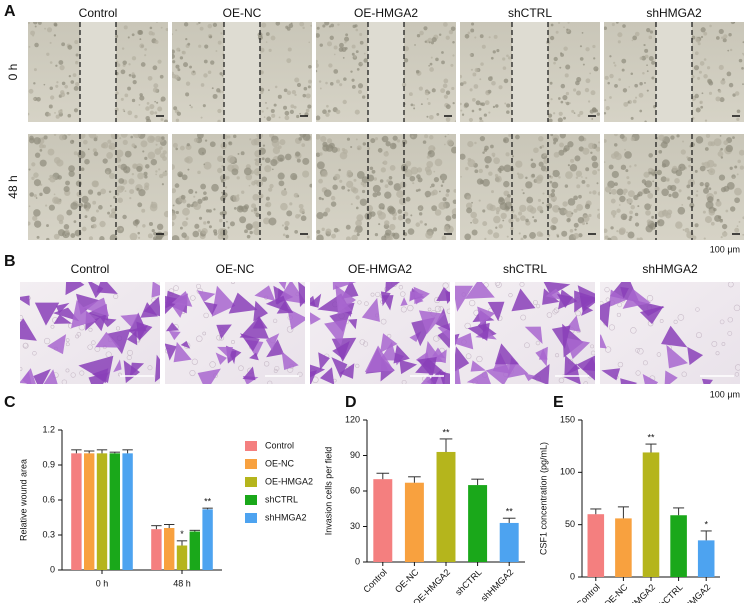 The image size is (753, 603). Describe the element at coordinates (182, 583) in the screenshot. I see `x-tick-label: 48 h` at that location.